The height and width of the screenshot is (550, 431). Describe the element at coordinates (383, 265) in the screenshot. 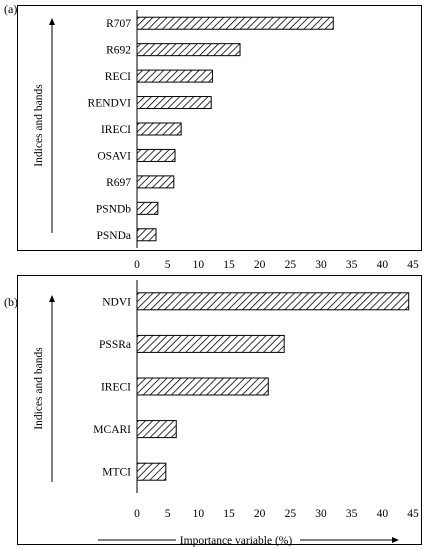

I see `x-tick-label-a-40: 40` at that location.